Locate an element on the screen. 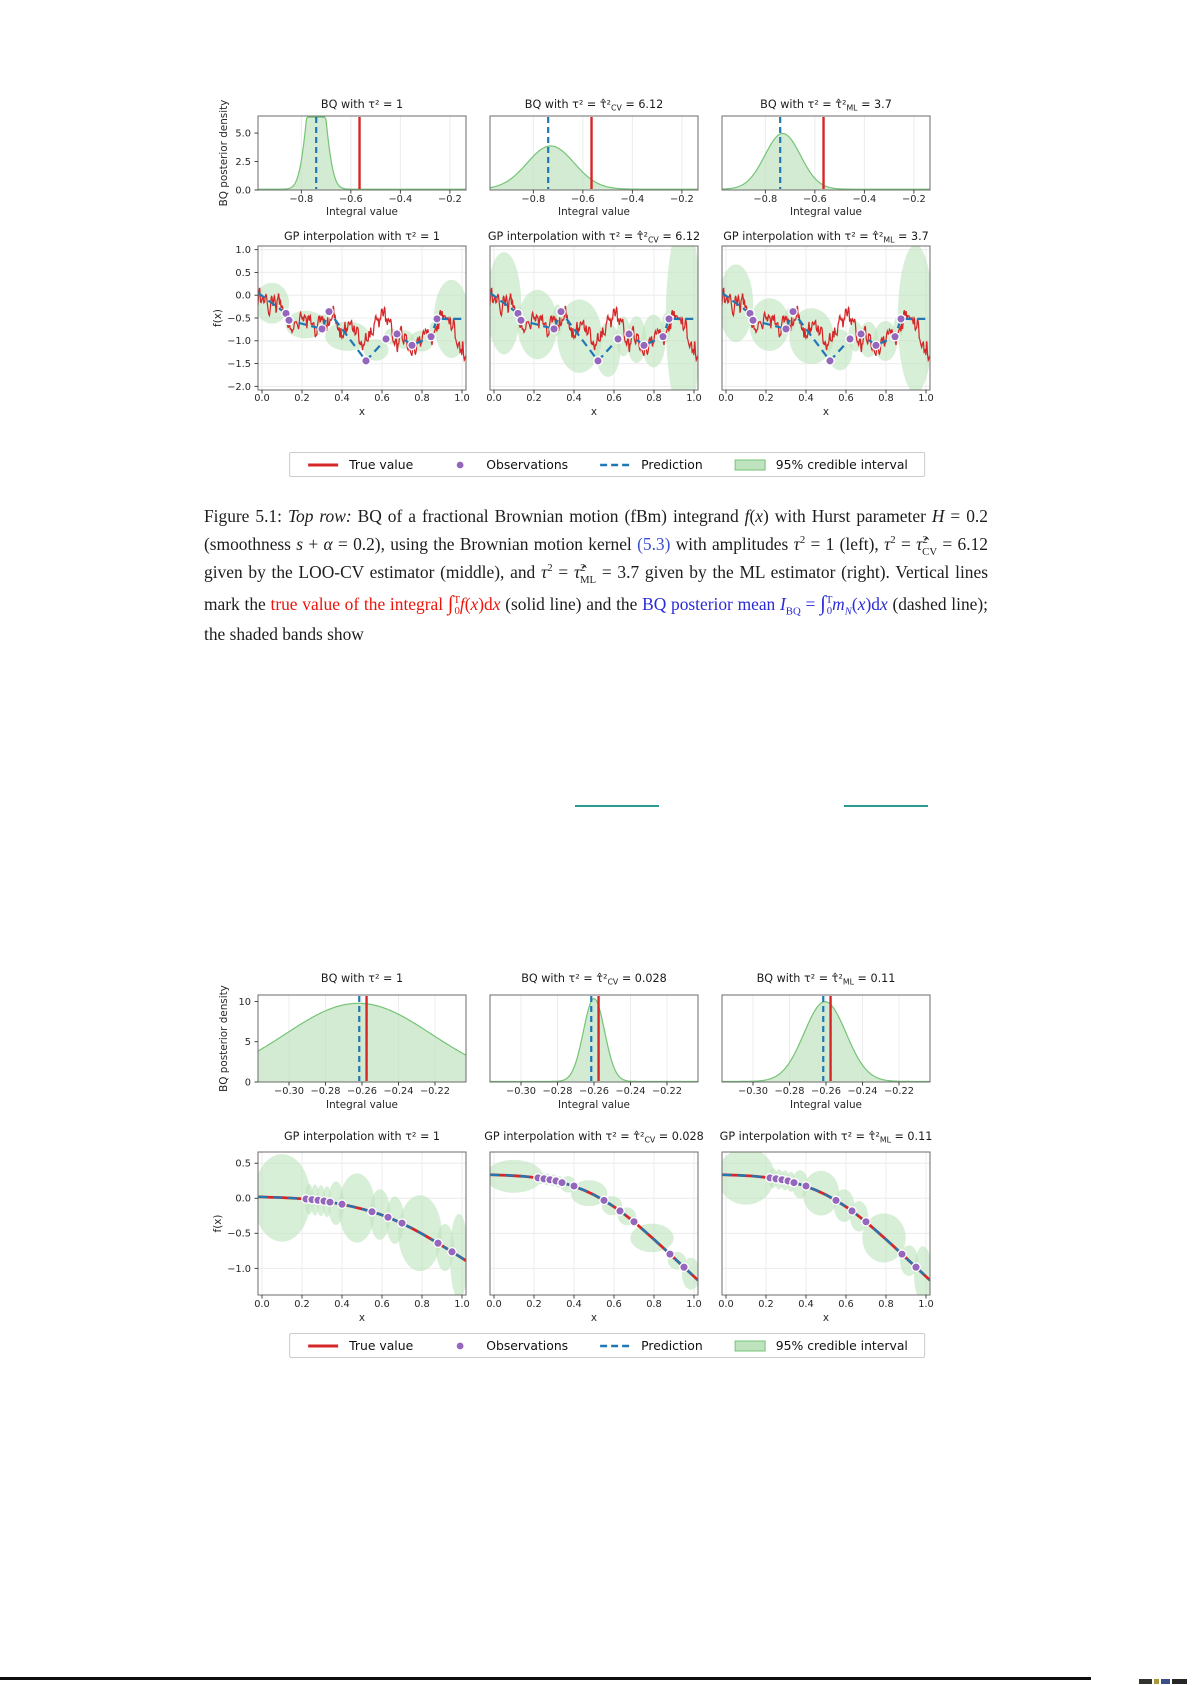  panel-title: BQ with τ² = 1 is located at coordinates (362, 978).